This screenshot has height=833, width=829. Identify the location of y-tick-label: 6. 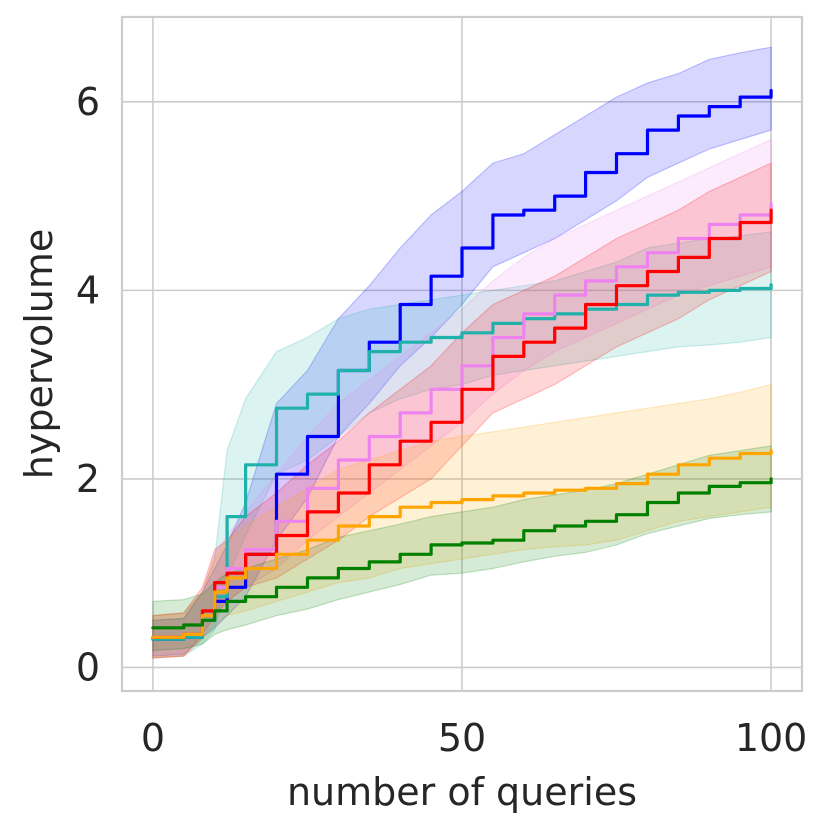
(88, 102).